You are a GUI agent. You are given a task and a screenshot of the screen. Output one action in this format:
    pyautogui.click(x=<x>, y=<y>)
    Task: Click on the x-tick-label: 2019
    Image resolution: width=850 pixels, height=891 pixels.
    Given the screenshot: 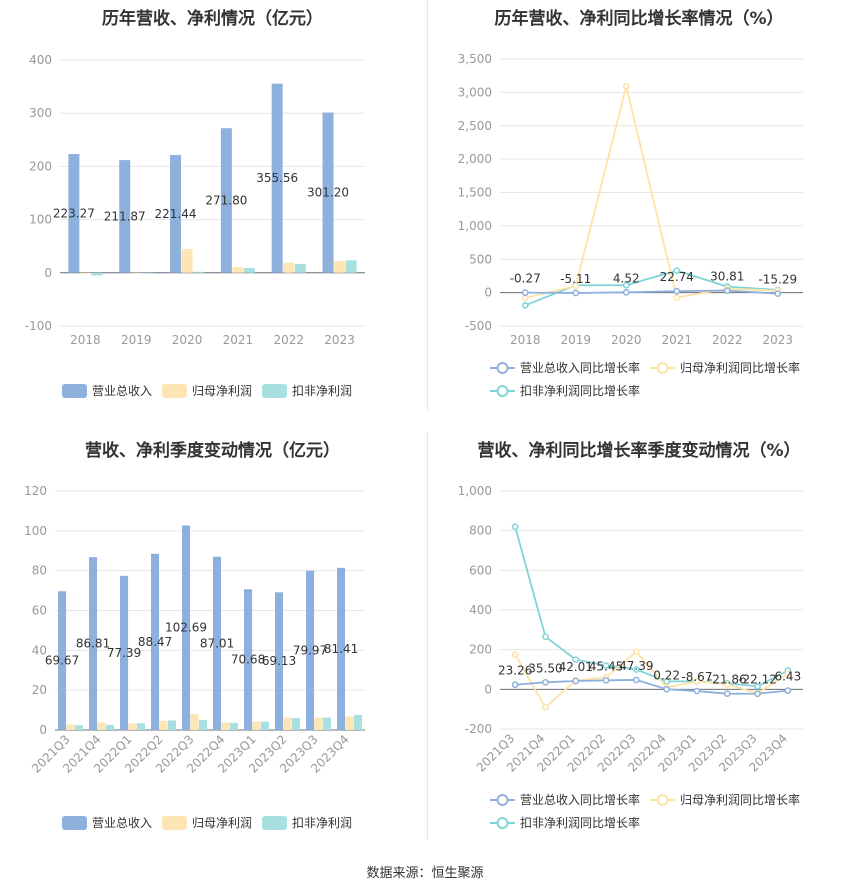 What is the action you would take?
    pyautogui.click(x=575, y=340)
    